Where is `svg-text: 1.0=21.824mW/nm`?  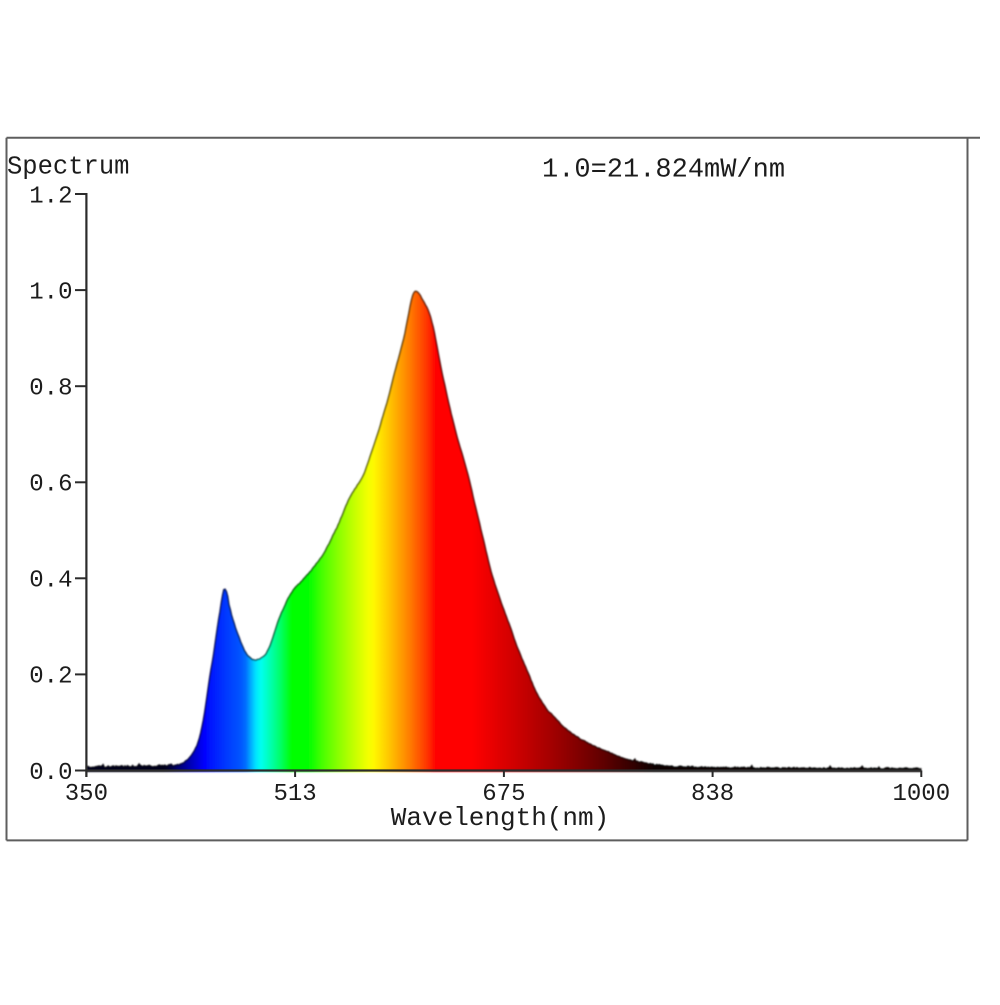
svg-text: 1.0=21.824mW/nm is located at coordinates (663, 171).